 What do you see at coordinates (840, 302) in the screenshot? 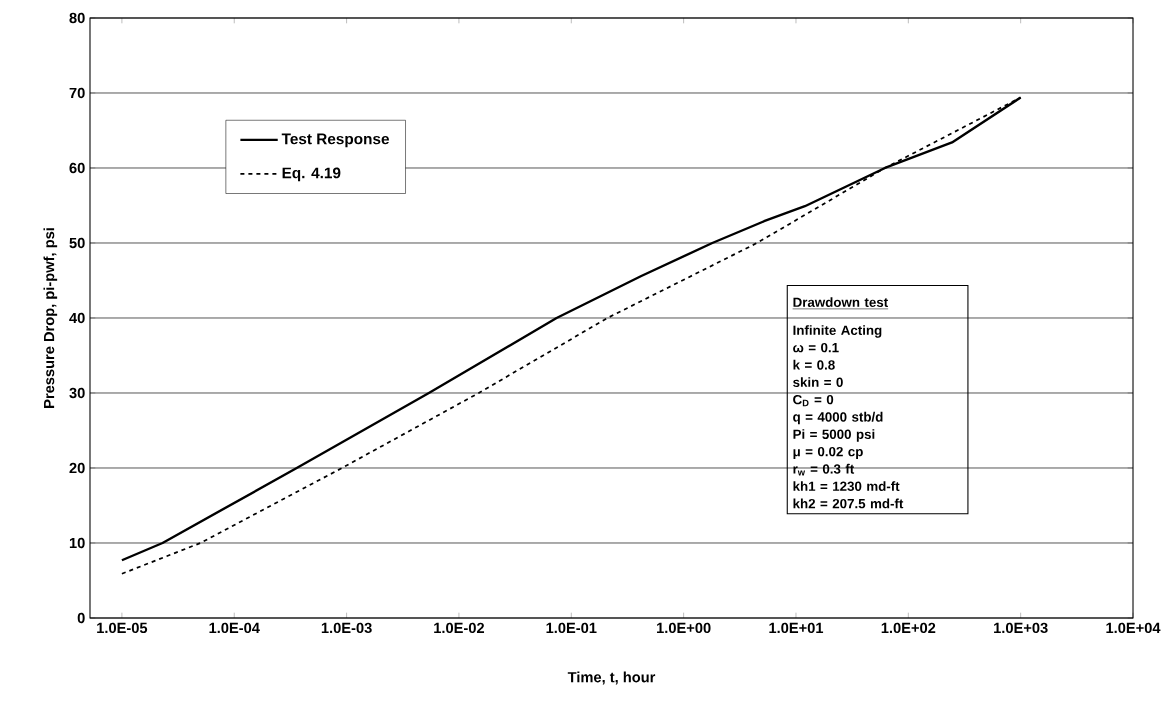
I see `annotation: Drawdown test` at bounding box center [840, 302].